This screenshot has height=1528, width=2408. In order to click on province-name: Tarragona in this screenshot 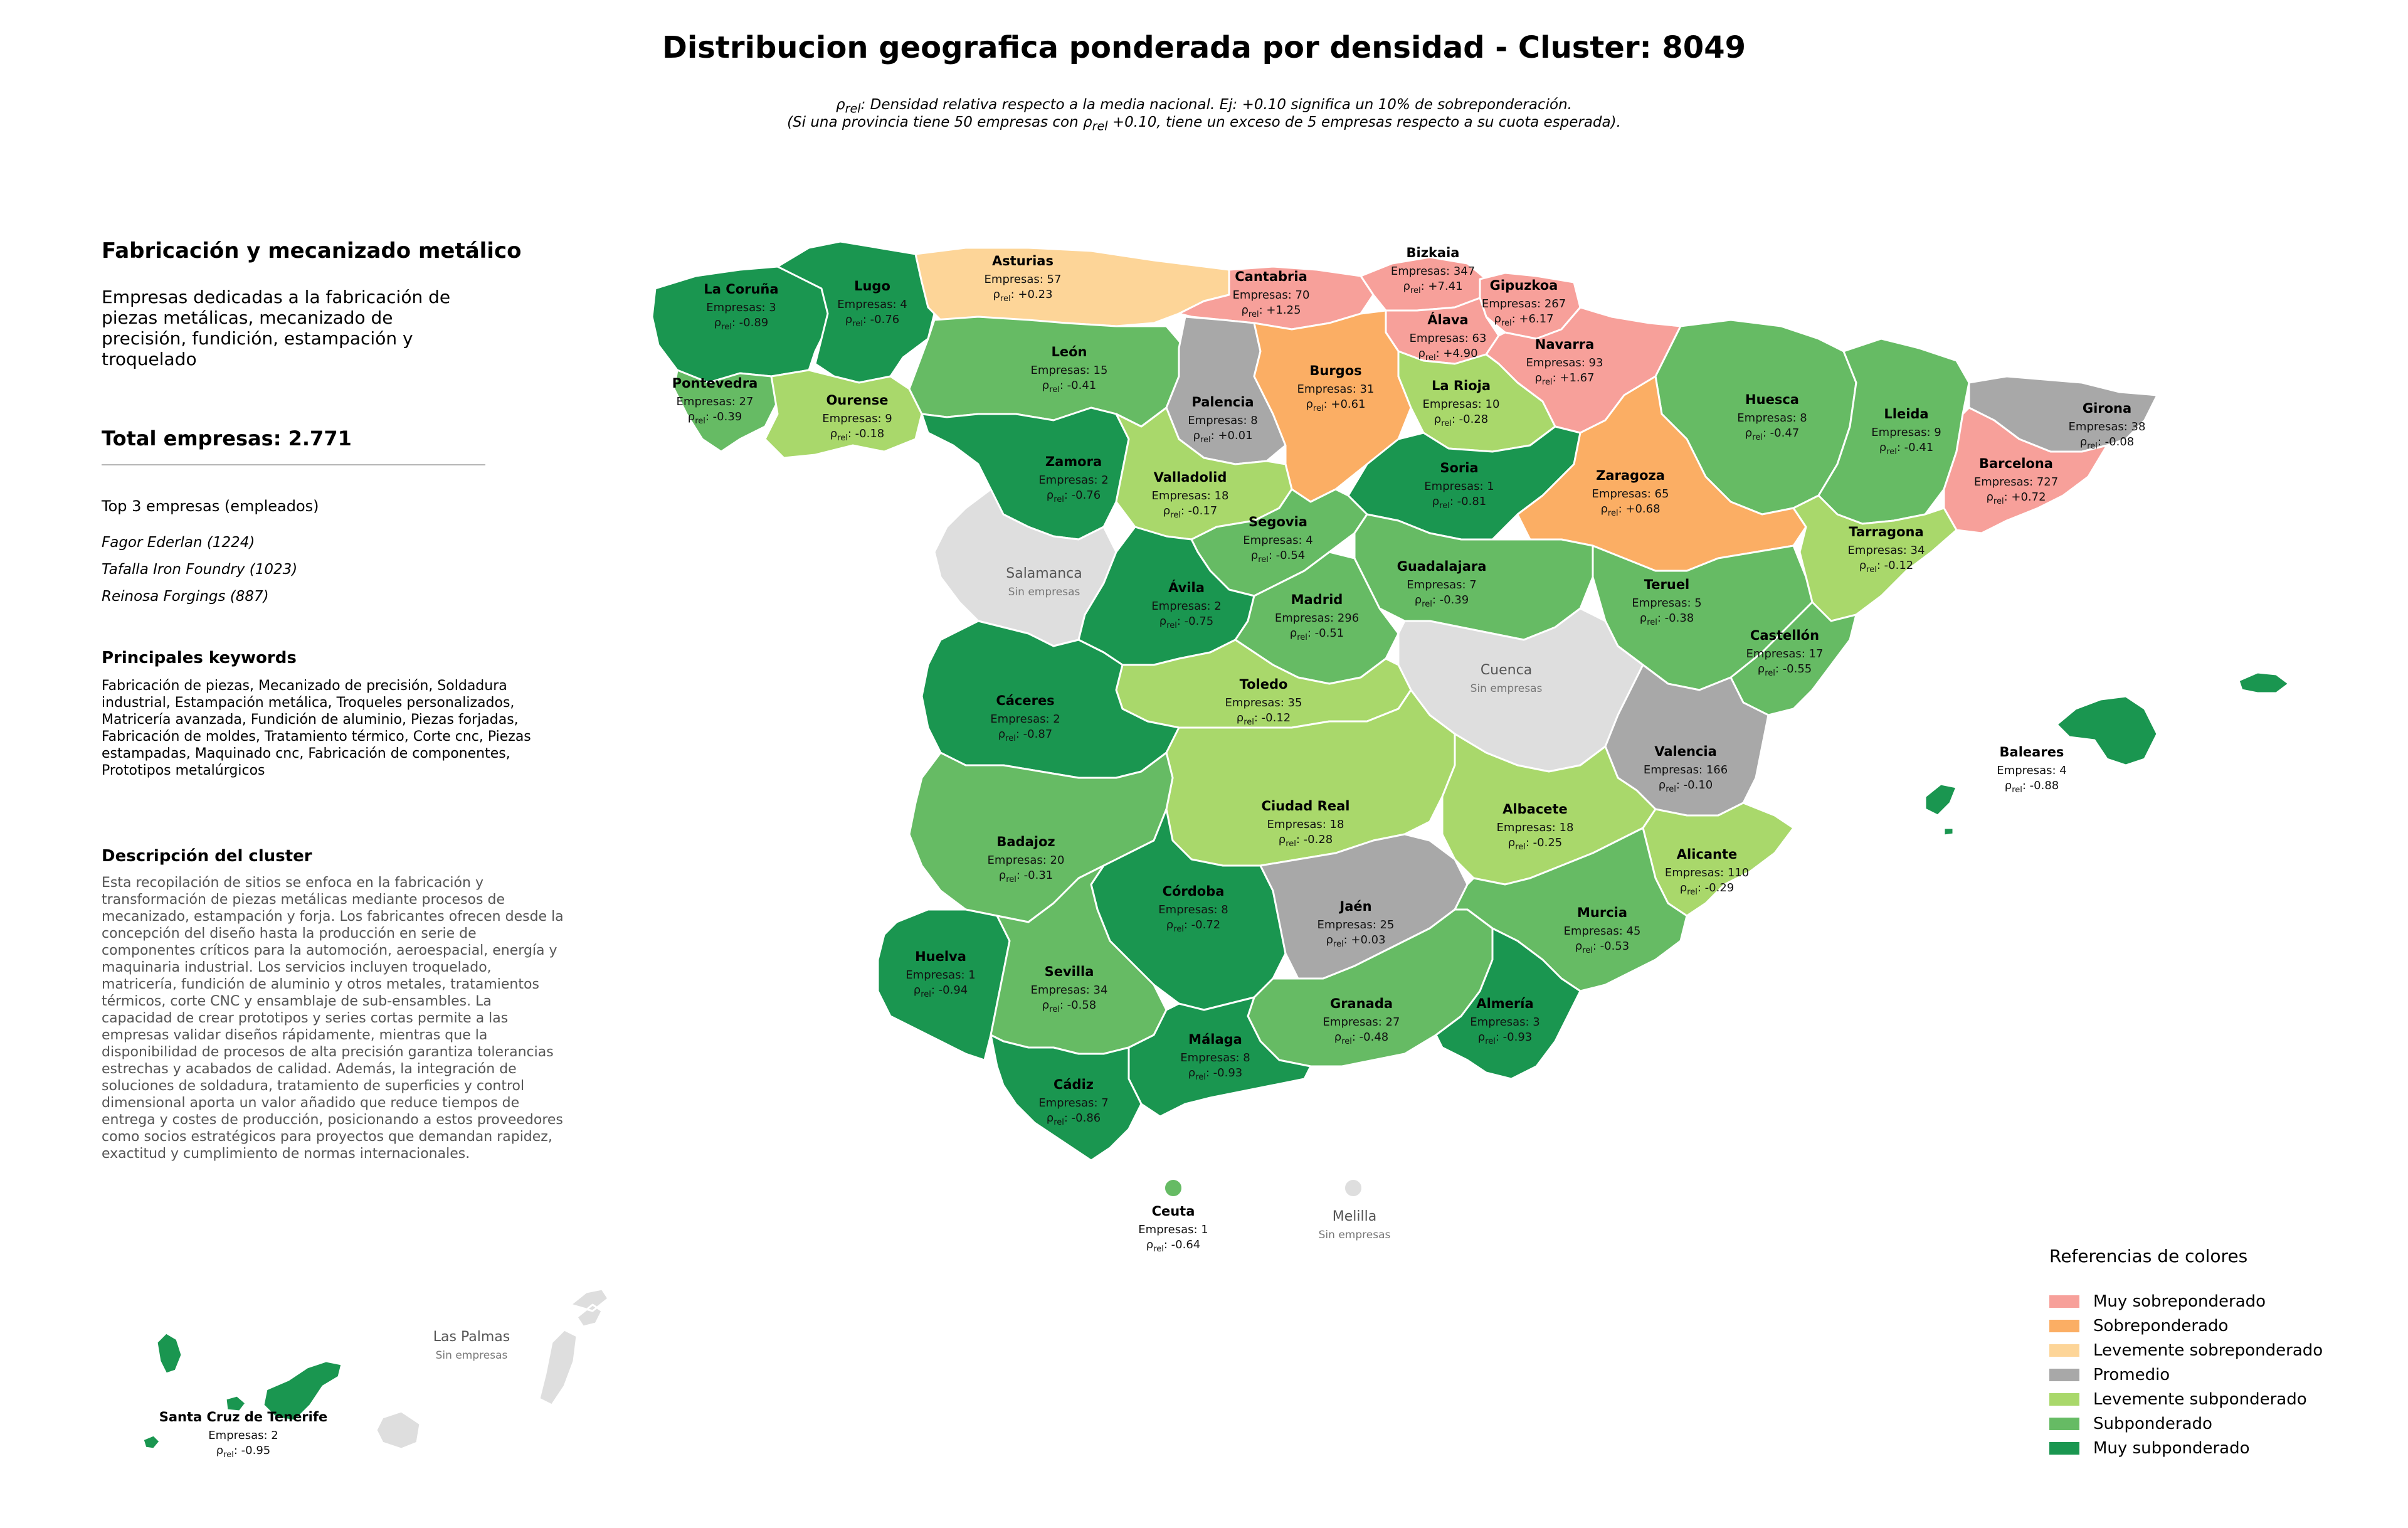, I will do `click(1886, 531)`.